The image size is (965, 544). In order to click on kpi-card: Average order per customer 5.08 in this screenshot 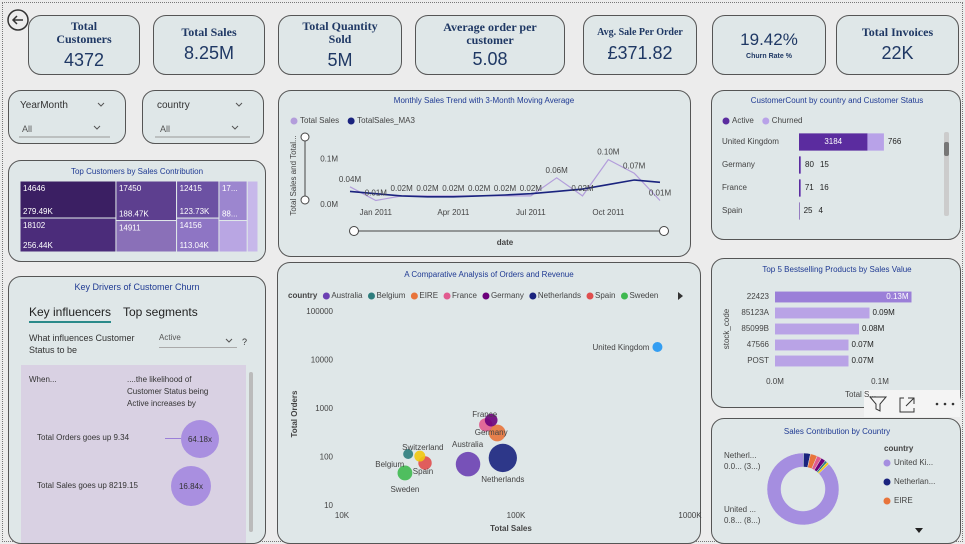, I will do `click(490, 45)`.